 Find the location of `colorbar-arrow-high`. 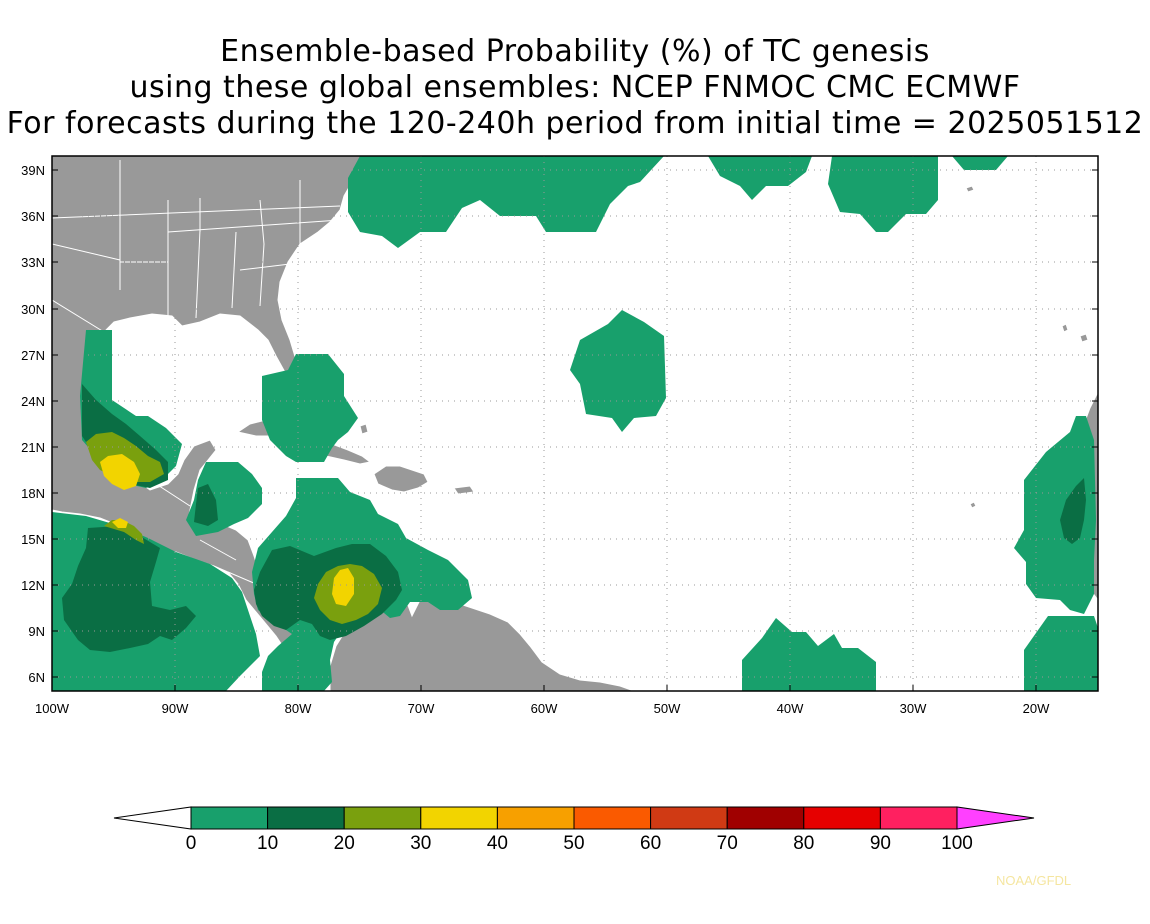

colorbar-arrow-high is located at coordinates (995, 818).